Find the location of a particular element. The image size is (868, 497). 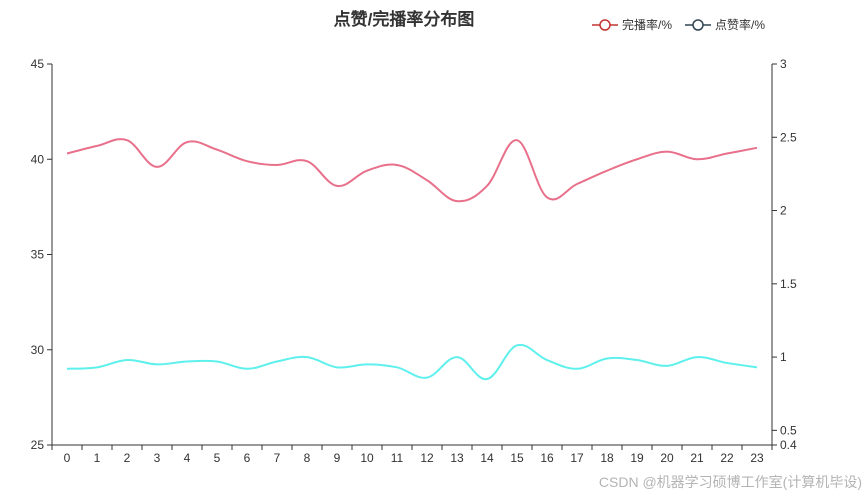

y-left-tick-label: 40 is located at coordinates (38, 159).